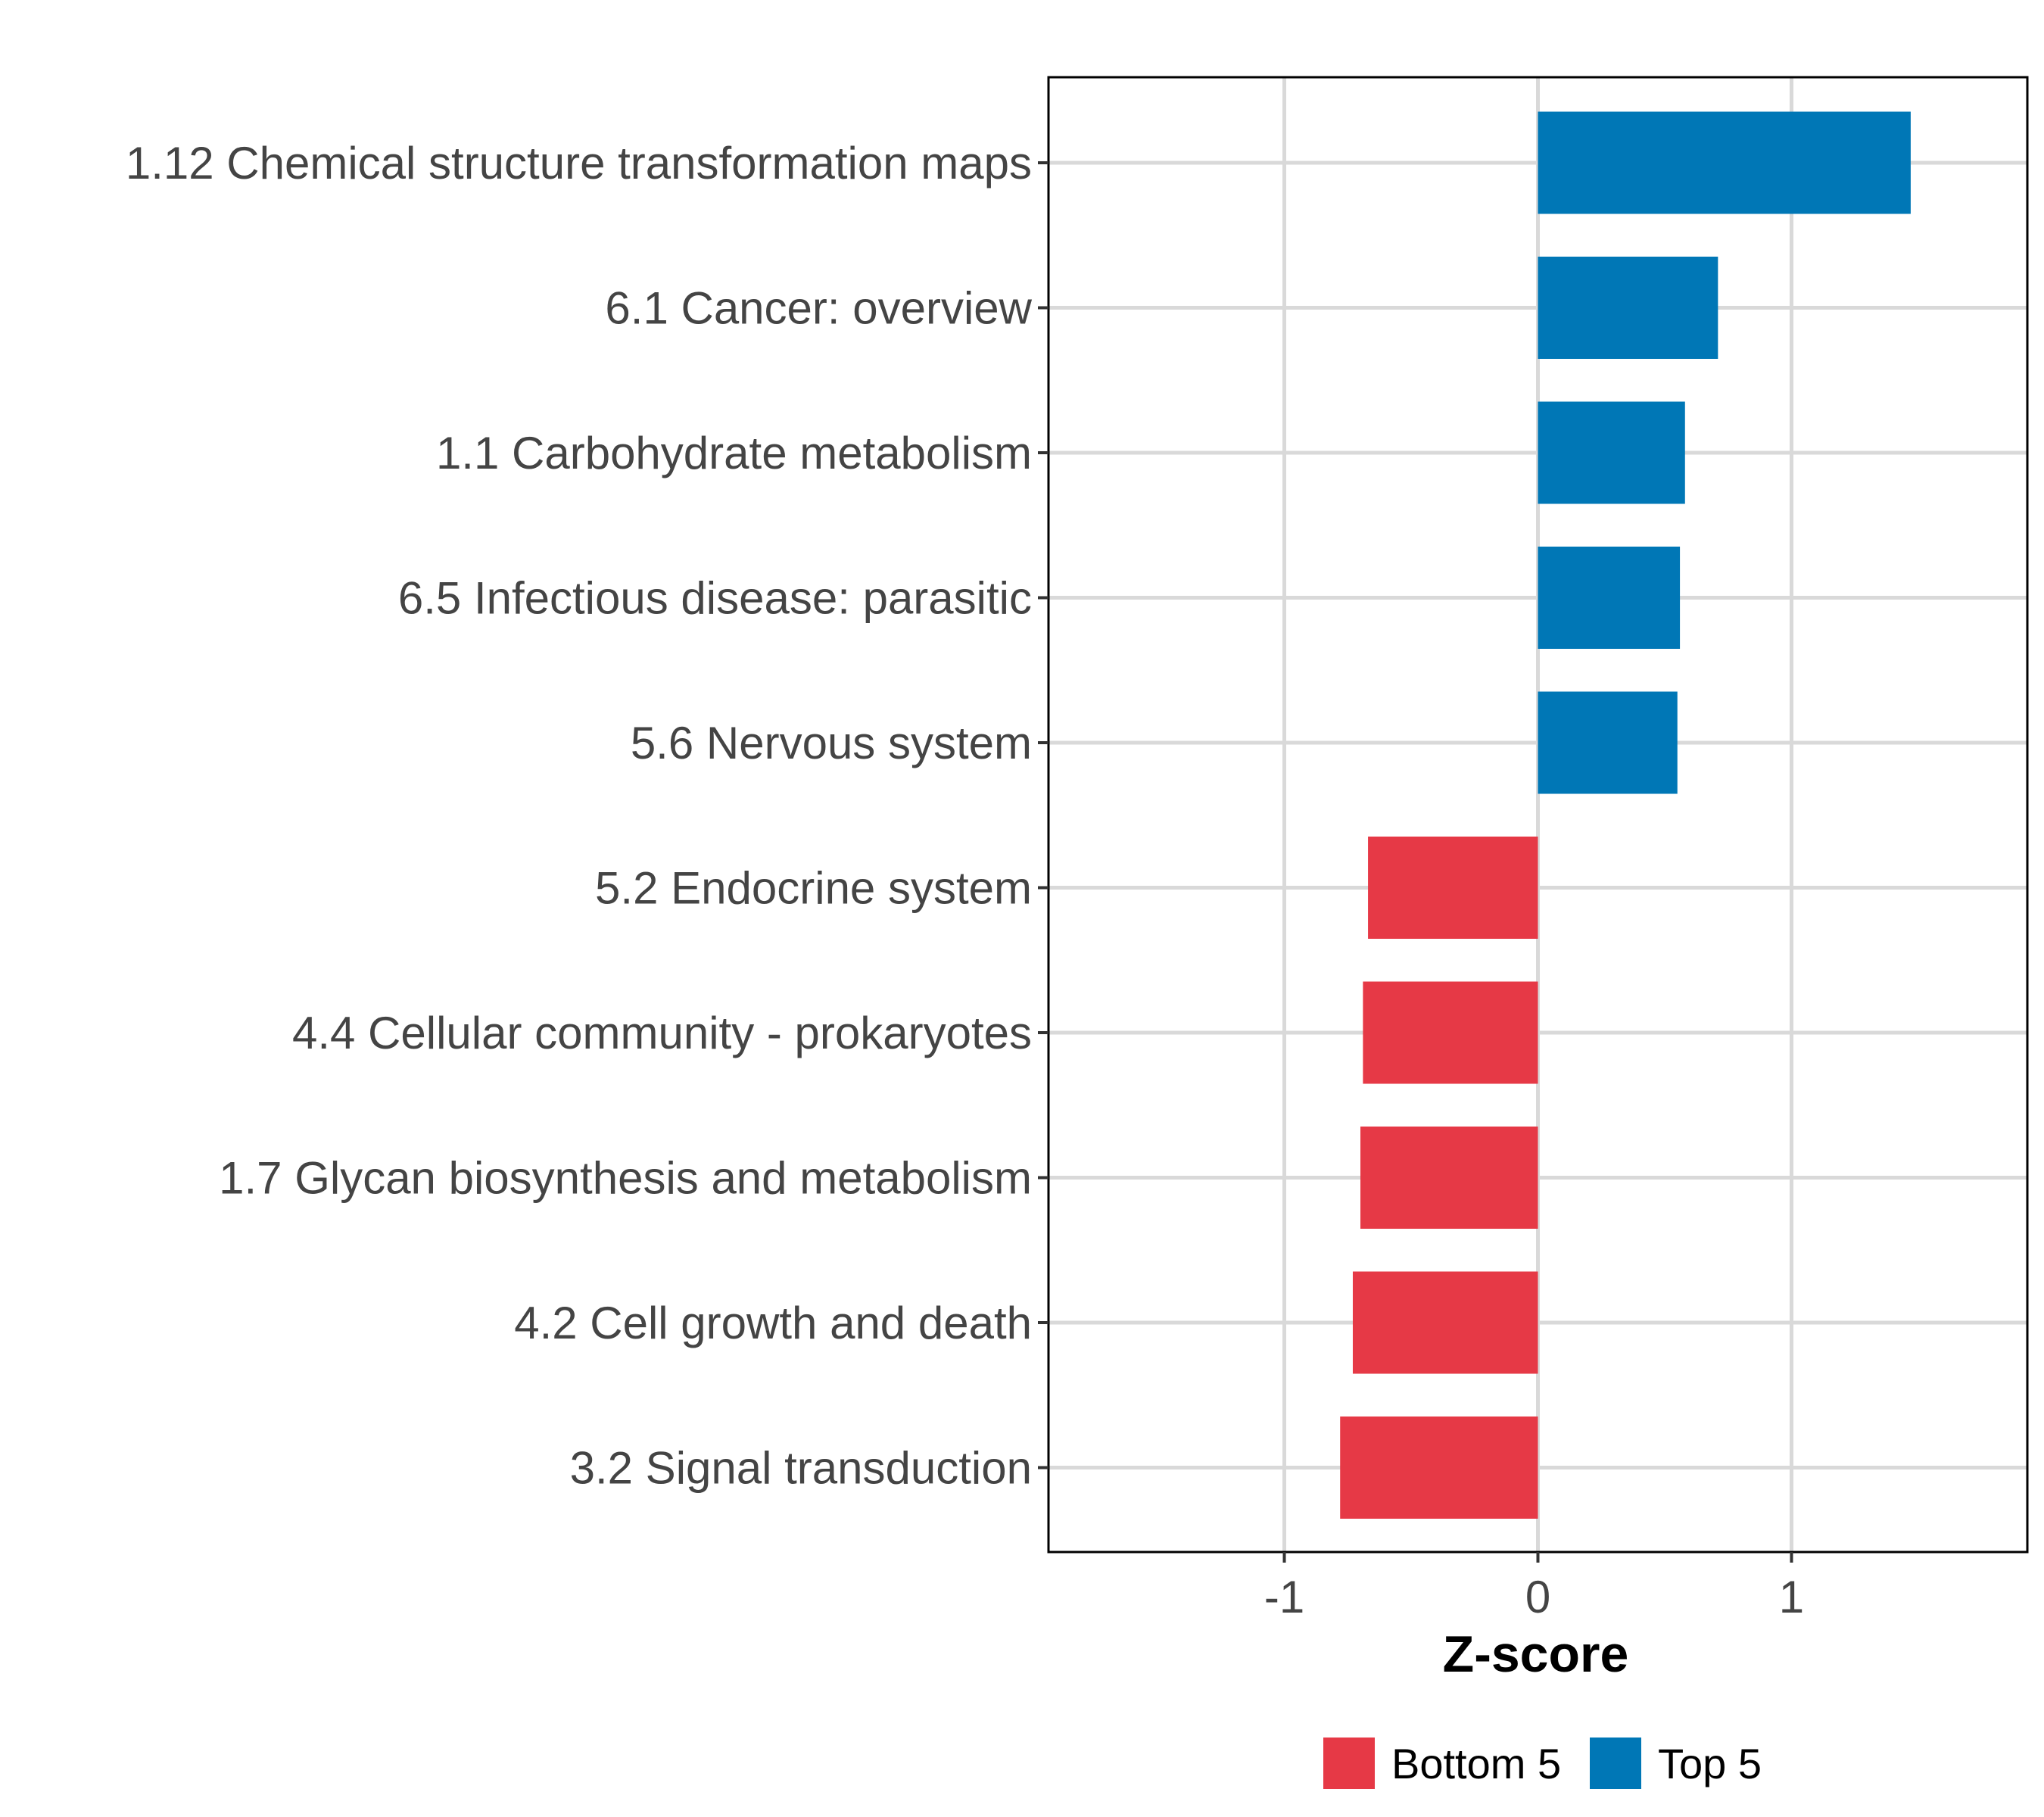 Image resolution: width=2044 pixels, height=1817 pixels. What do you see at coordinates (813, 888) in the screenshot?
I see `y-tick-label: 5.2 Endocrine system` at bounding box center [813, 888].